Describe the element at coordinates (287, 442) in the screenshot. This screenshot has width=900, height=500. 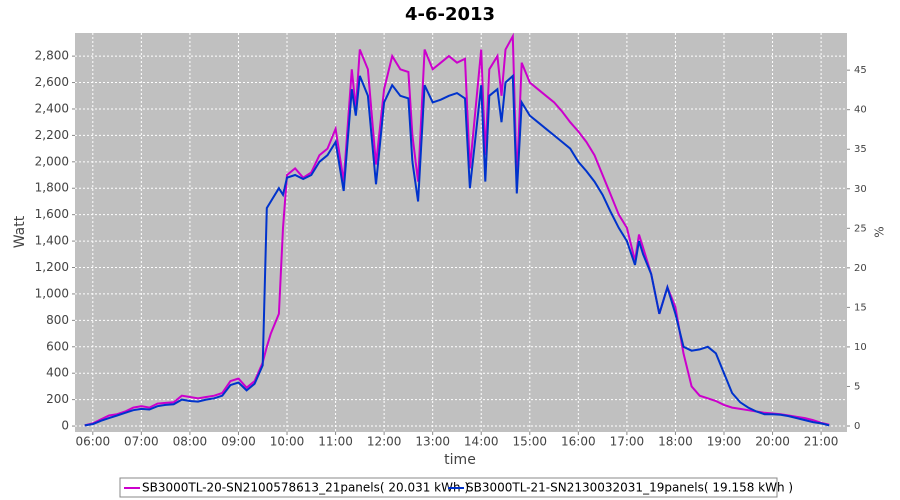
I see `x-tick-label: 10:00` at that location.